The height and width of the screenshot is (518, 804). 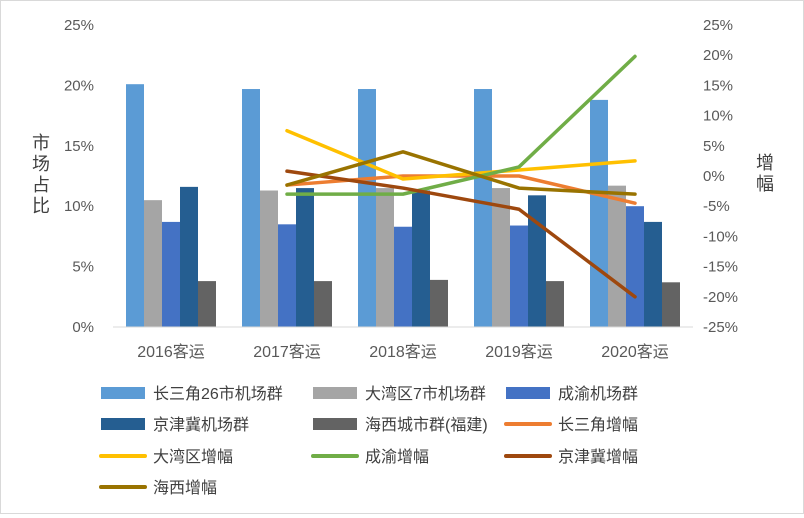 I want to click on x-axis-category-labels: 2016客运 2017客运 2018客运 2019客运 2020客运, so click(x=403, y=352).